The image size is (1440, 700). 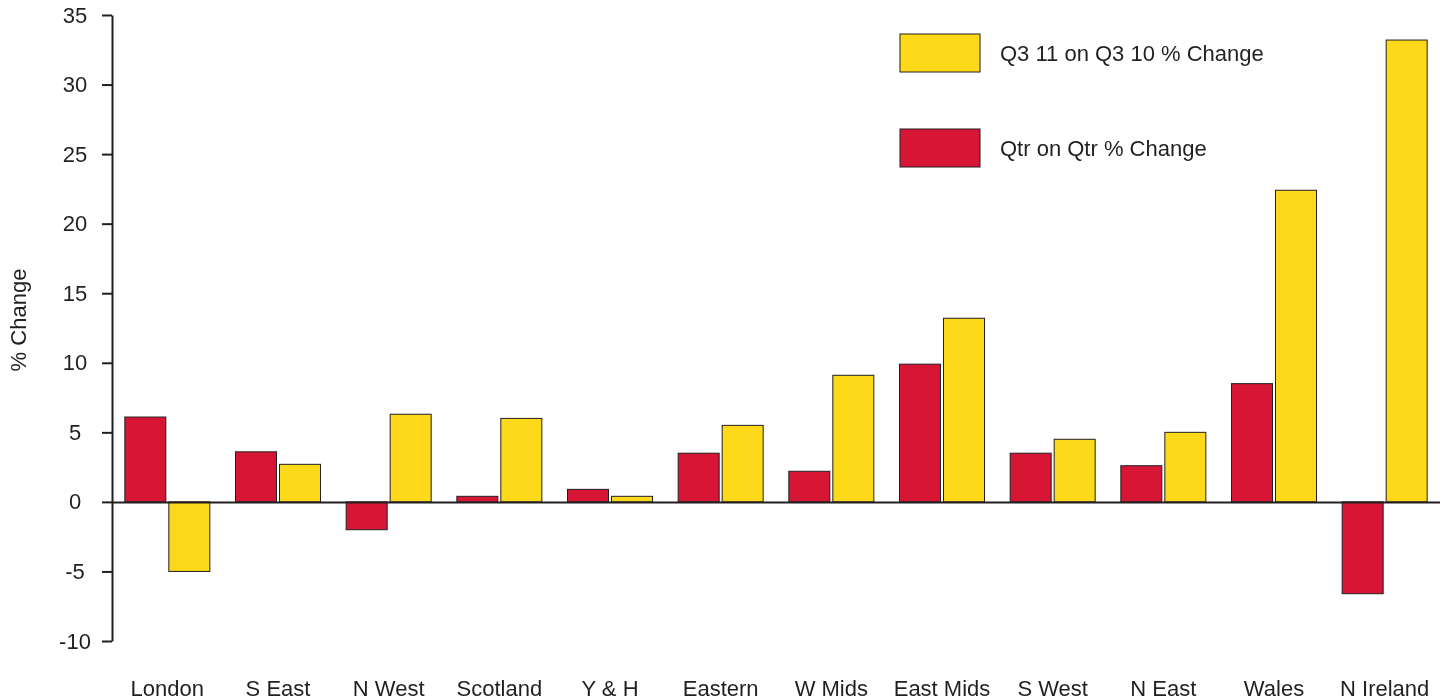 What do you see at coordinates (942, 688) in the screenshot?
I see `x-tick-label: East Mids` at bounding box center [942, 688].